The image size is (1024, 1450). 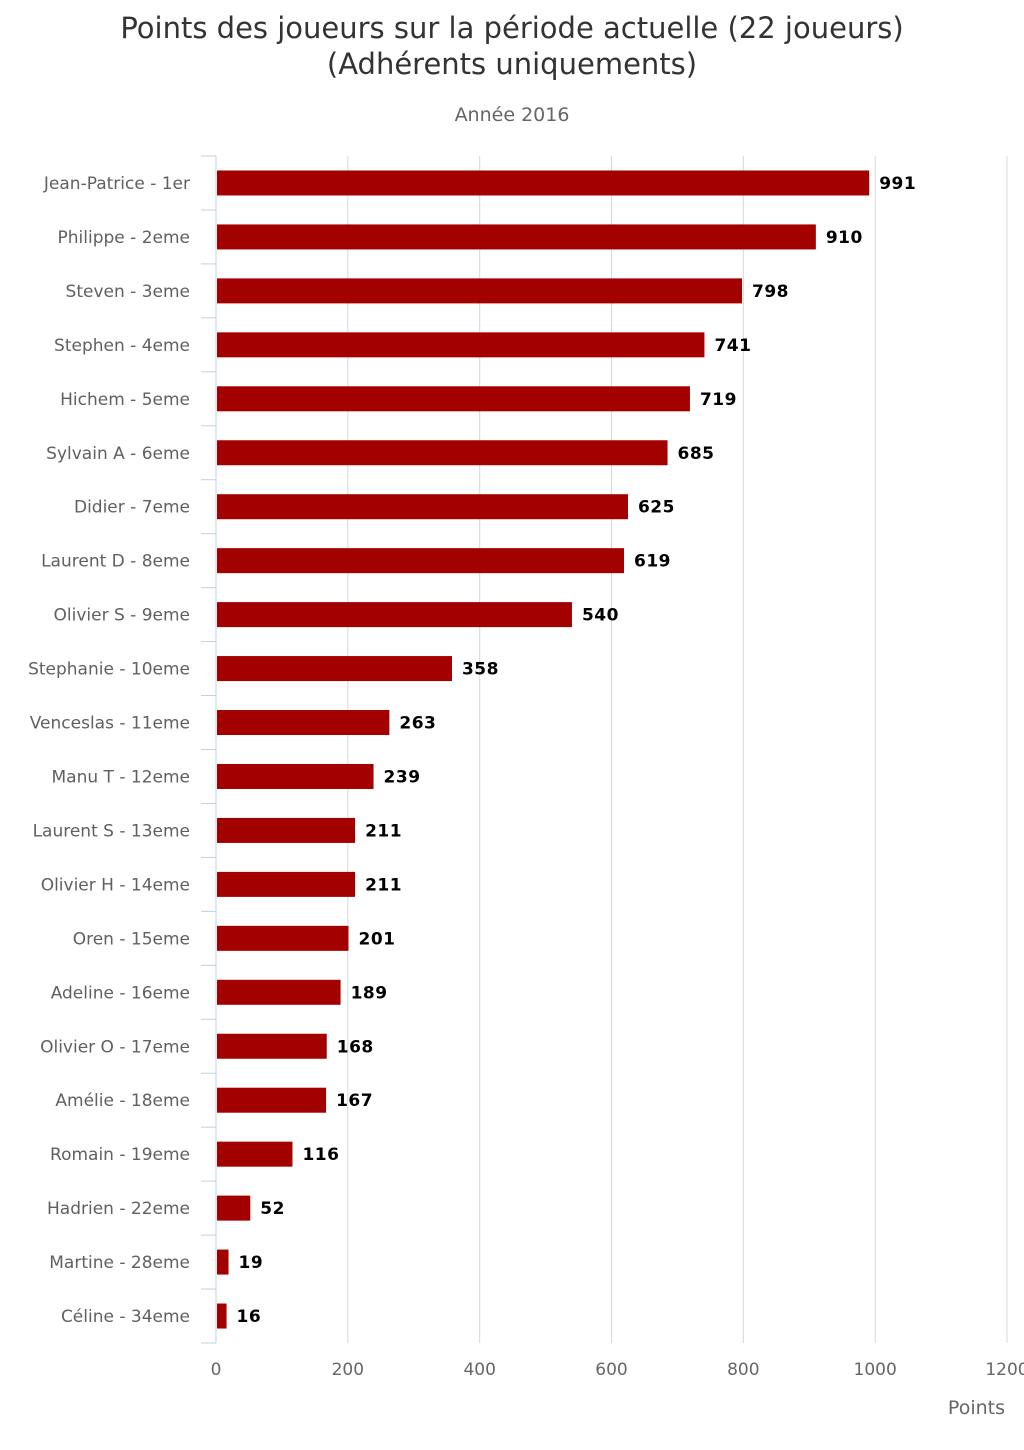 What do you see at coordinates (111, 831) in the screenshot?
I see `category-label: Laurent S - 13eme` at bounding box center [111, 831].